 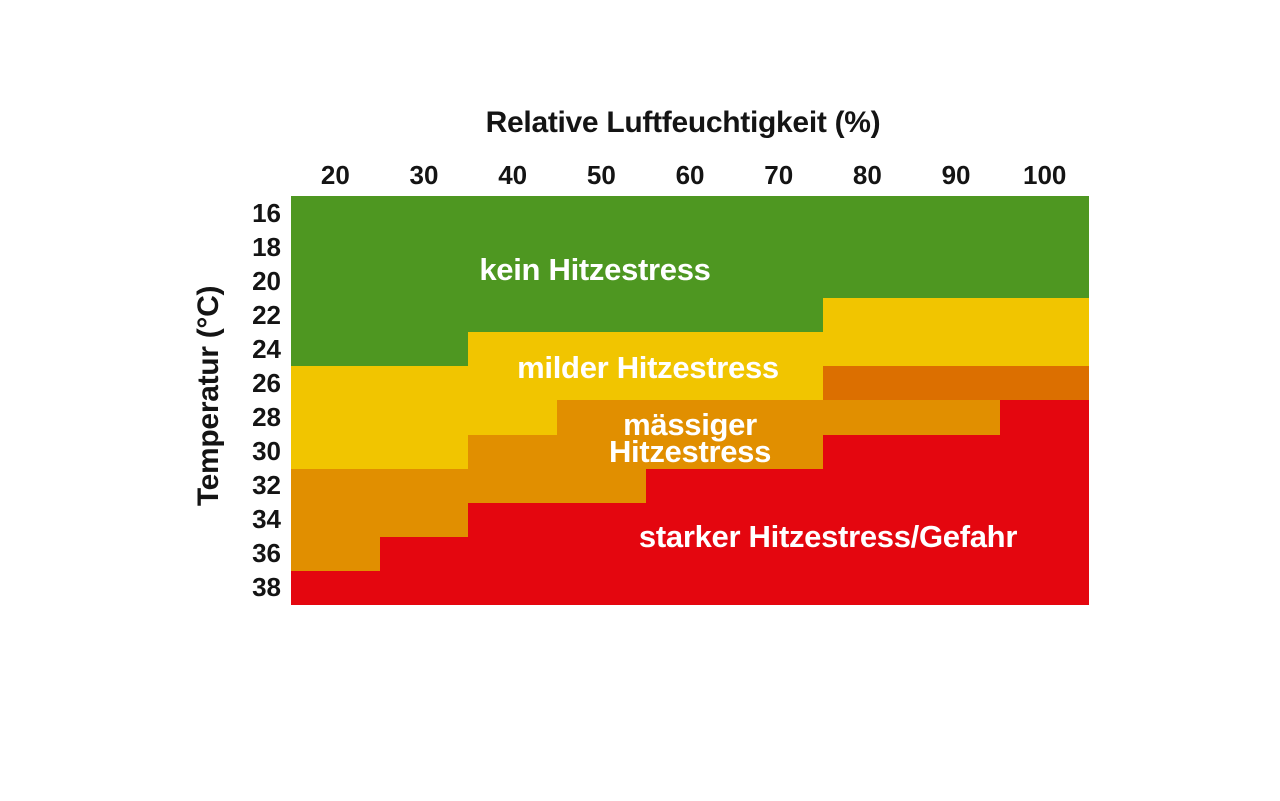 What do you see at coordinates (601, 247) in the screenshot?
I see `cell-18c-50pct` at bounding box center [601, 247].